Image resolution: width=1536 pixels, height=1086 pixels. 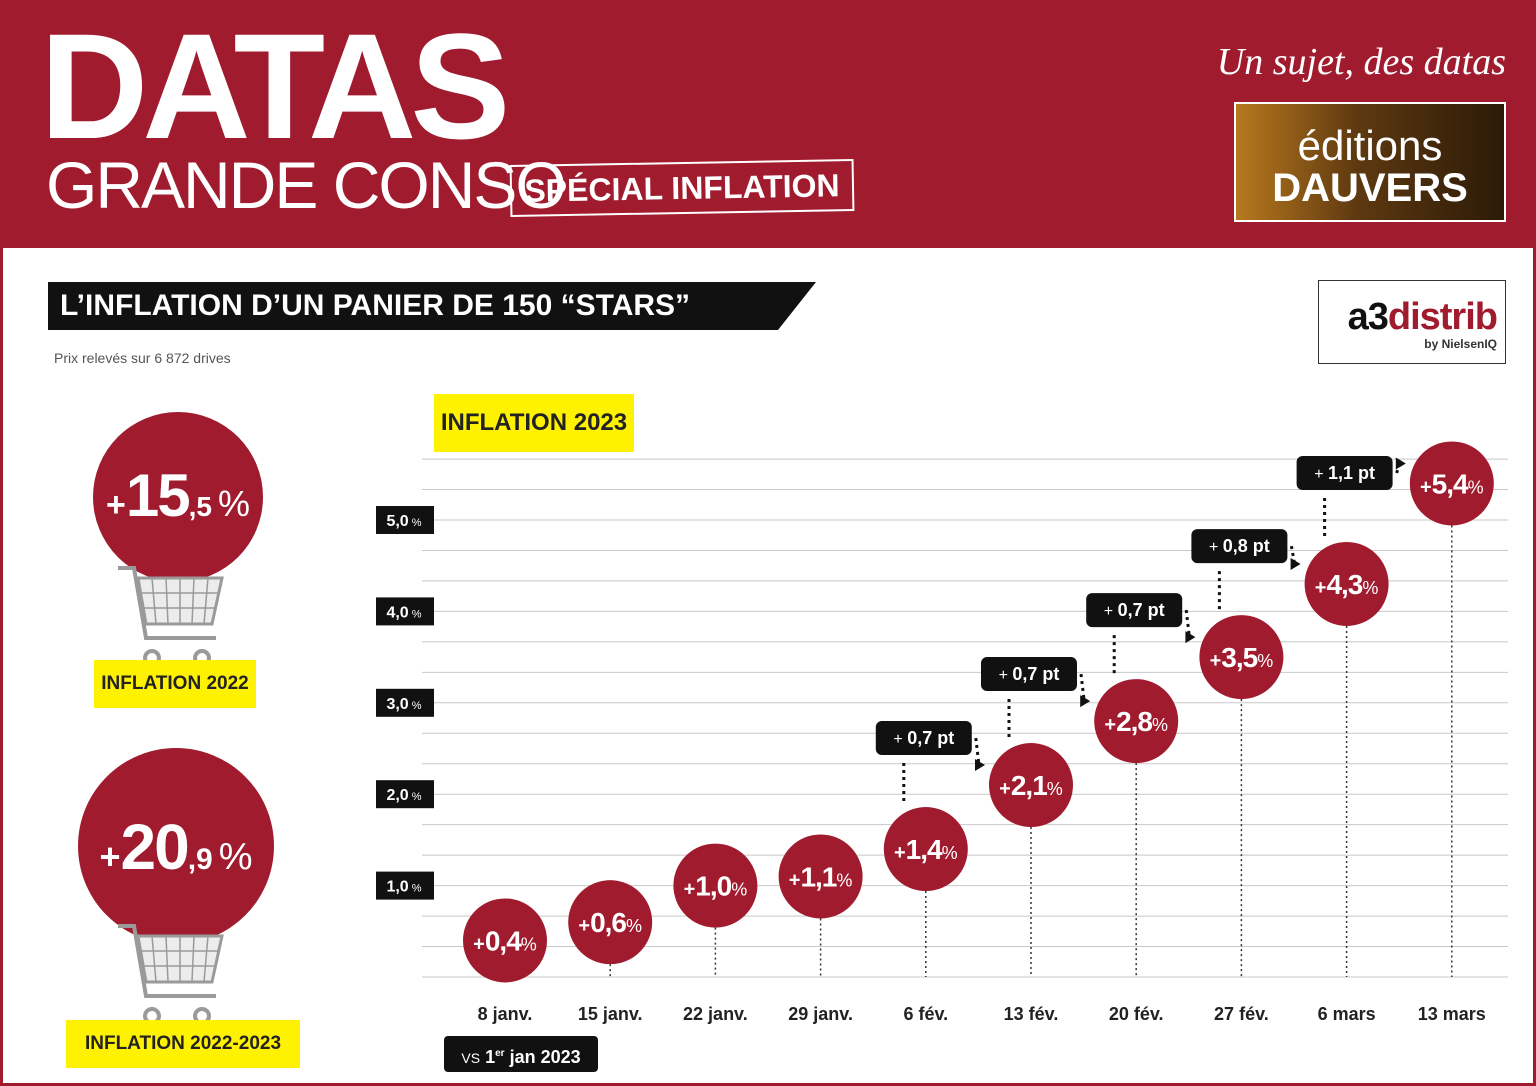 I want to click on a3distrib-logo-a3: a3, so click(x=1368, y=317).